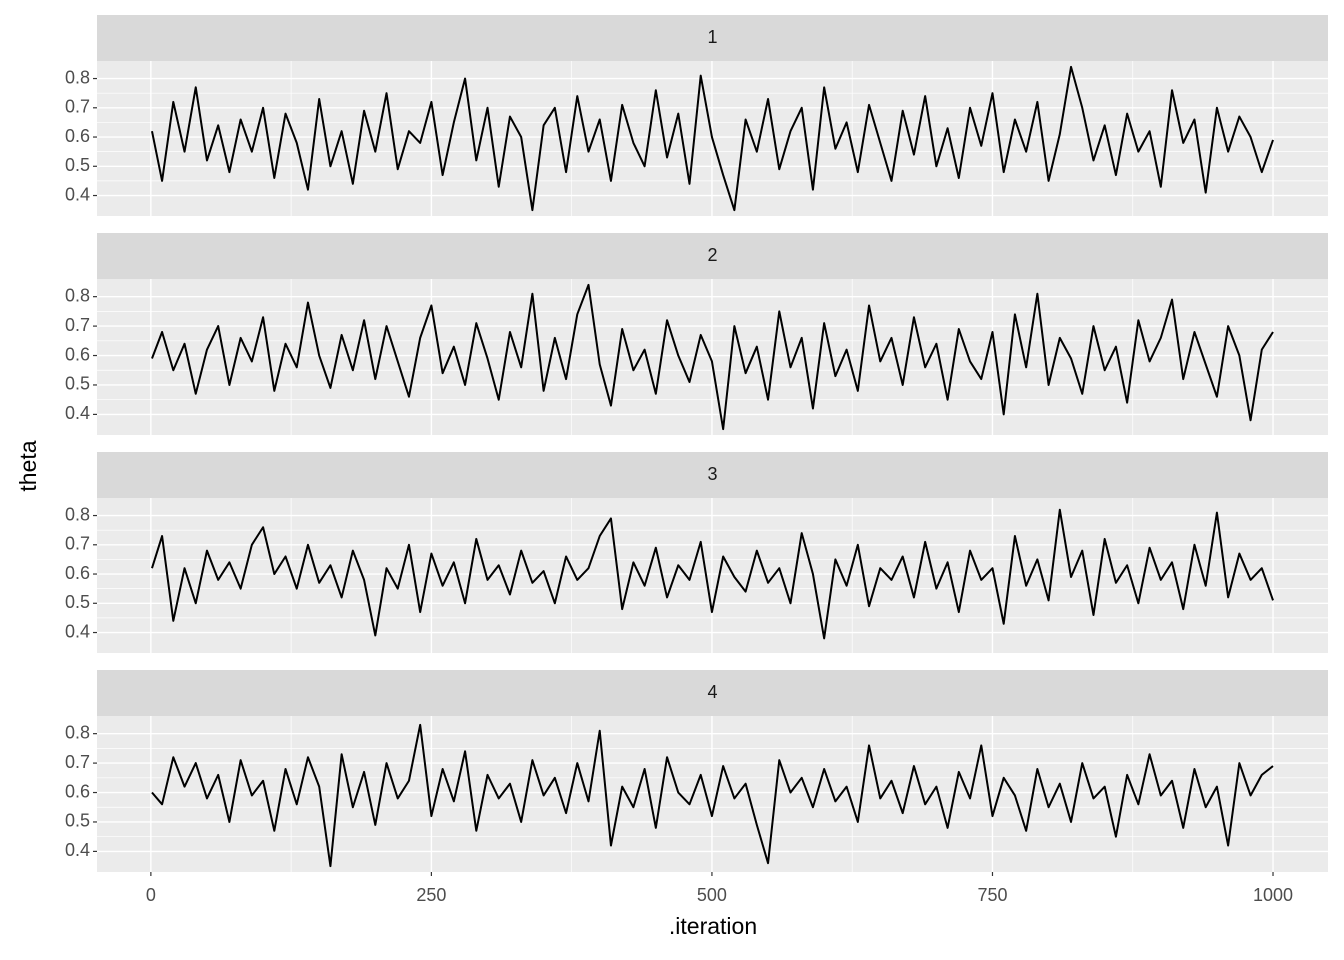 The height and width of the screenshot is (960, 1344). I want to click on facet-label: 3, so click(712, 474).